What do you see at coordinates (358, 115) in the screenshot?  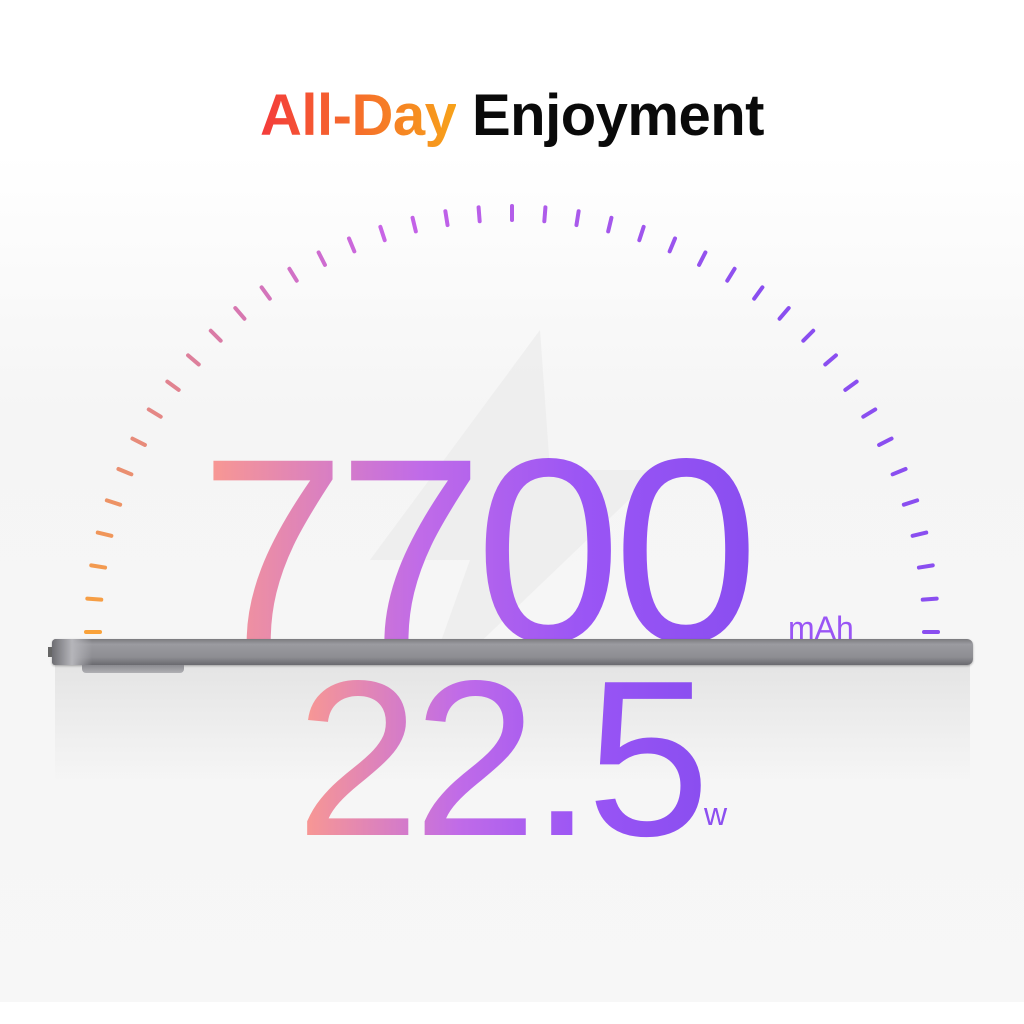 I see `headline-accent: All-Day` at bounding box center [358, 115].